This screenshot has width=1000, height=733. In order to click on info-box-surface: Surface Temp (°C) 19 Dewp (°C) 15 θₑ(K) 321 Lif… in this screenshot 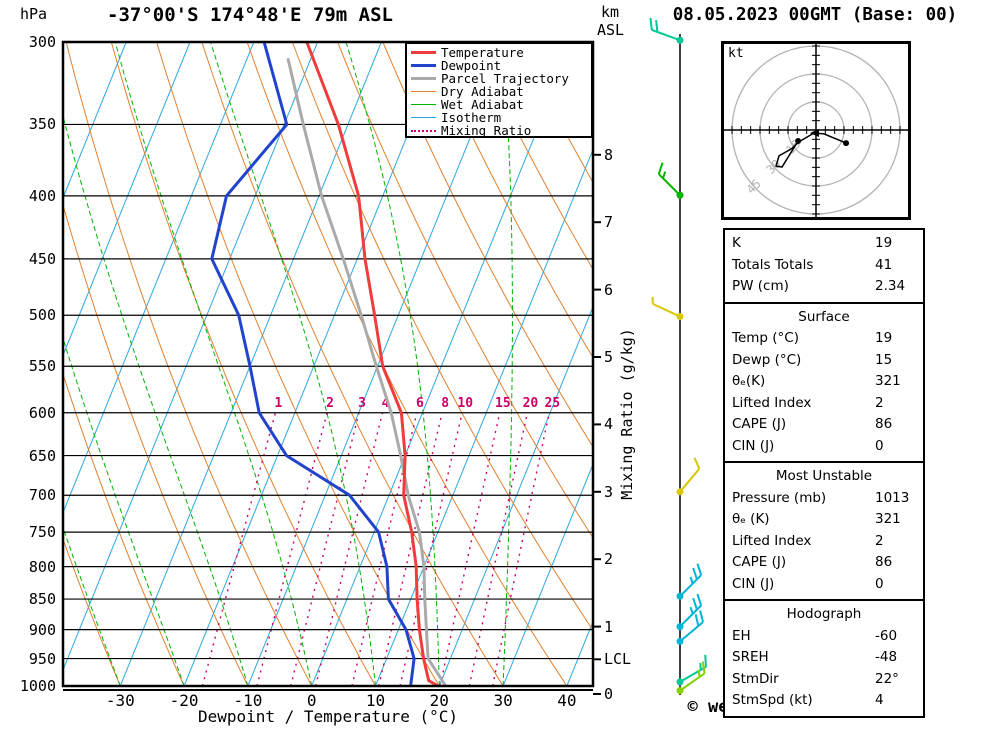, I will do `click(824, 382)`.